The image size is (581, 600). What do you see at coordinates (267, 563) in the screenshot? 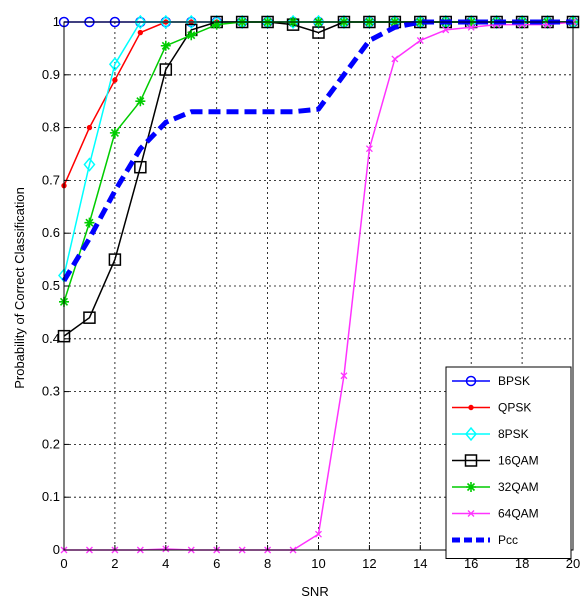
I see `x-tick-label: 8` at bounding box center [267, 563].